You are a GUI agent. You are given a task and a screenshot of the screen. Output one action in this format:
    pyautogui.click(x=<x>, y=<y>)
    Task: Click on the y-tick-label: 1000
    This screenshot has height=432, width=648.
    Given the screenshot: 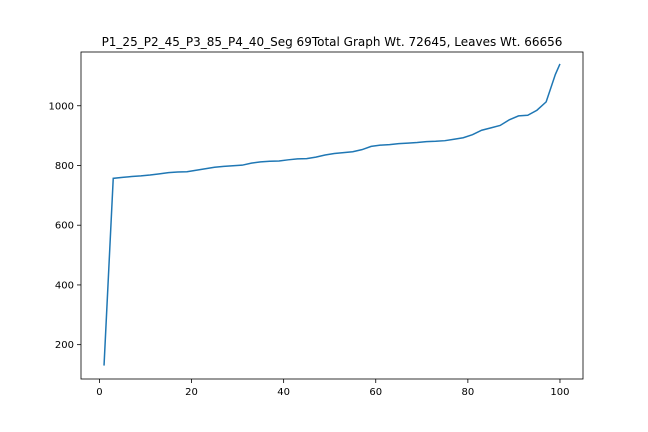 What is the action you would take?
    pyautogui.click(x=61, y=106)
    